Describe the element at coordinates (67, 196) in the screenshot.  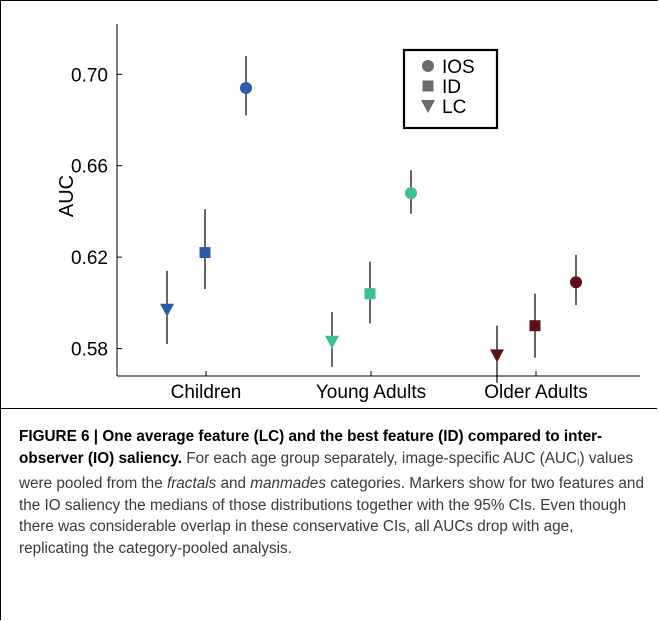
I see `y-axis-label: AUC` at that location.